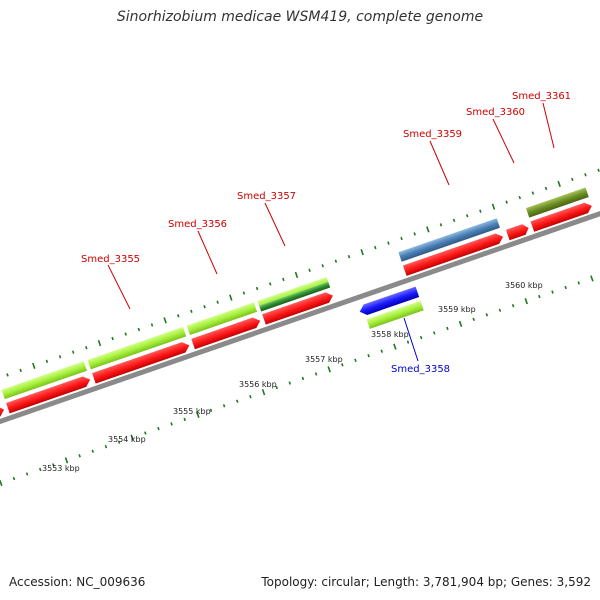  I want to click on cds-arrow-smed-3358-minus, so click(389, 301).